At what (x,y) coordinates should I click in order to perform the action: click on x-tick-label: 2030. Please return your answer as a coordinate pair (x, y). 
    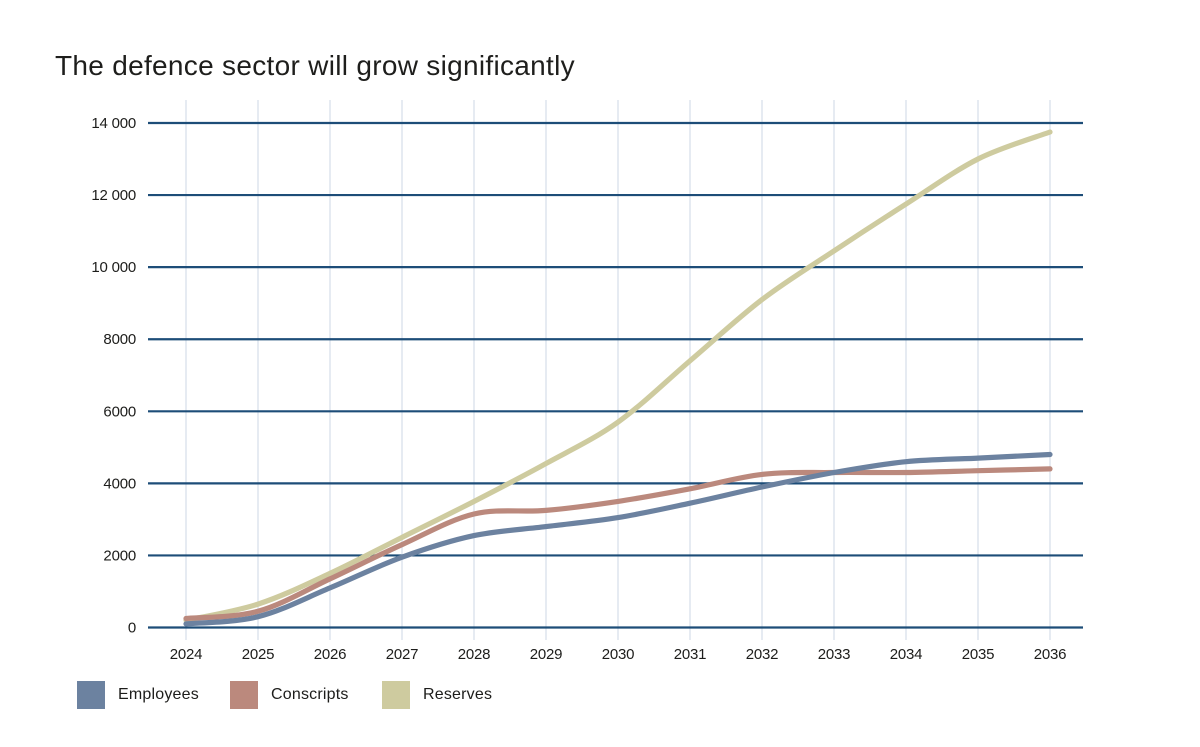
    Looking at the image, I should click on (618, 654).